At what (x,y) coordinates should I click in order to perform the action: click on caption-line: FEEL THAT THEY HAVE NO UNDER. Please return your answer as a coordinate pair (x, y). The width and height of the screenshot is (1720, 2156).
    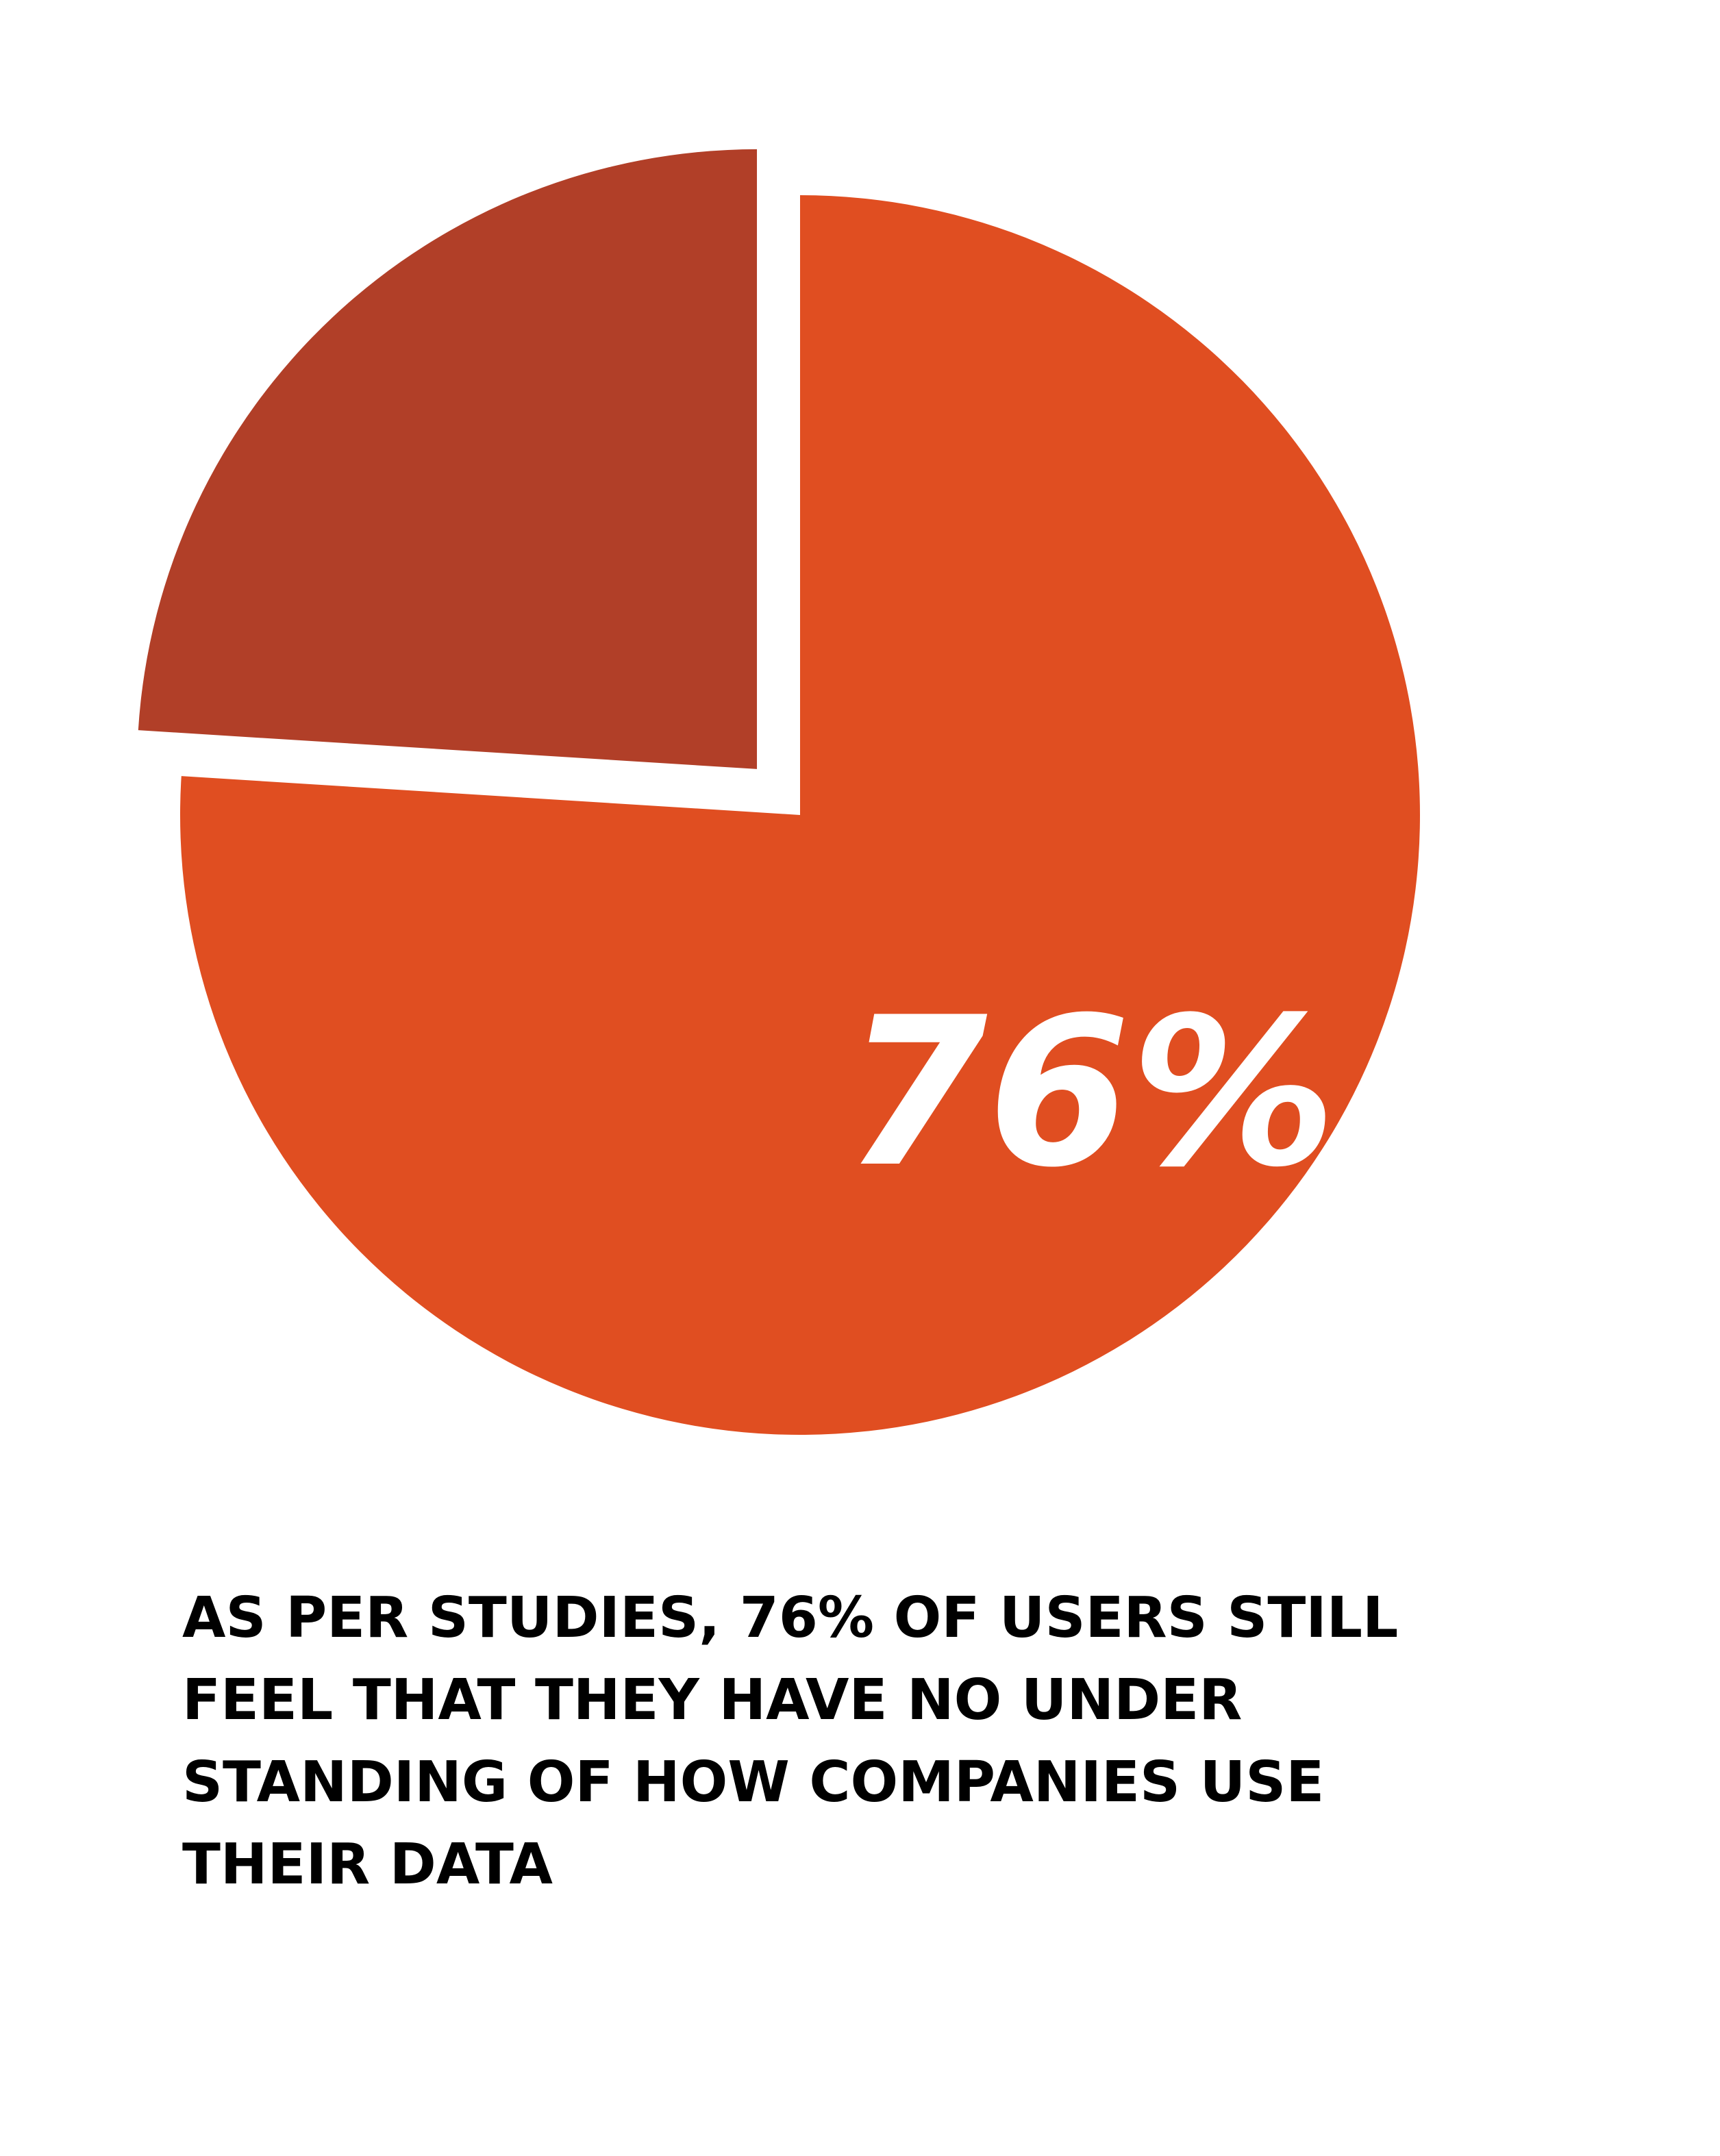
    Looking at the image, I should click on (712, 1700).